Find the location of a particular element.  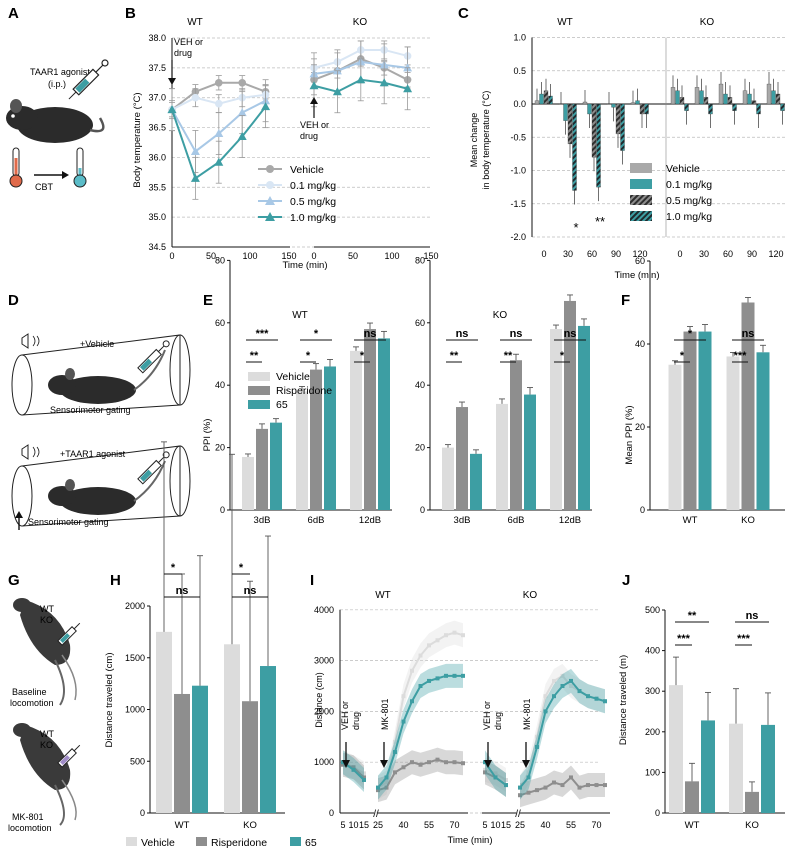

panel-letter-c: C is located at coordinates (463, 13).